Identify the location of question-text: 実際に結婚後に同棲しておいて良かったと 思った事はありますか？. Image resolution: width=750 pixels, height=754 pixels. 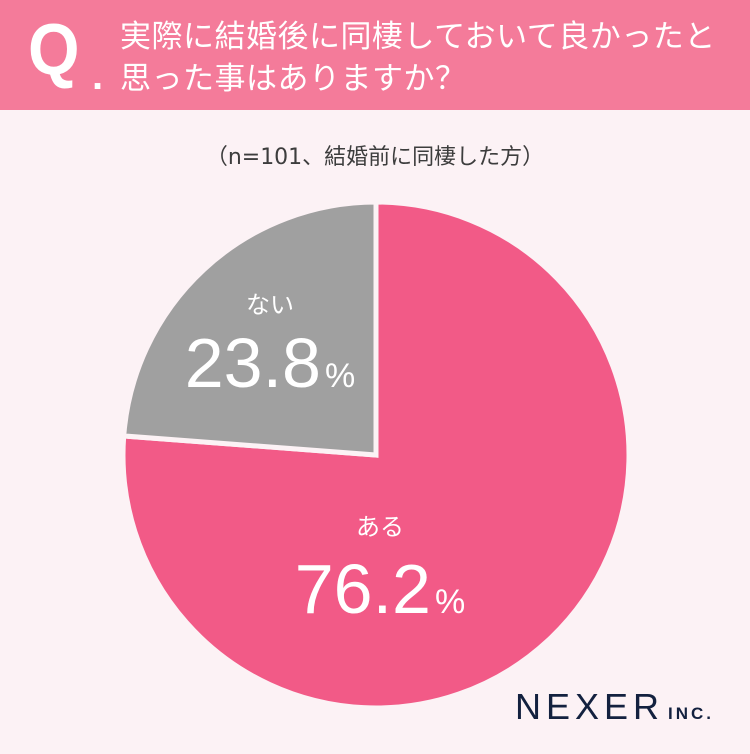
(418, 58).